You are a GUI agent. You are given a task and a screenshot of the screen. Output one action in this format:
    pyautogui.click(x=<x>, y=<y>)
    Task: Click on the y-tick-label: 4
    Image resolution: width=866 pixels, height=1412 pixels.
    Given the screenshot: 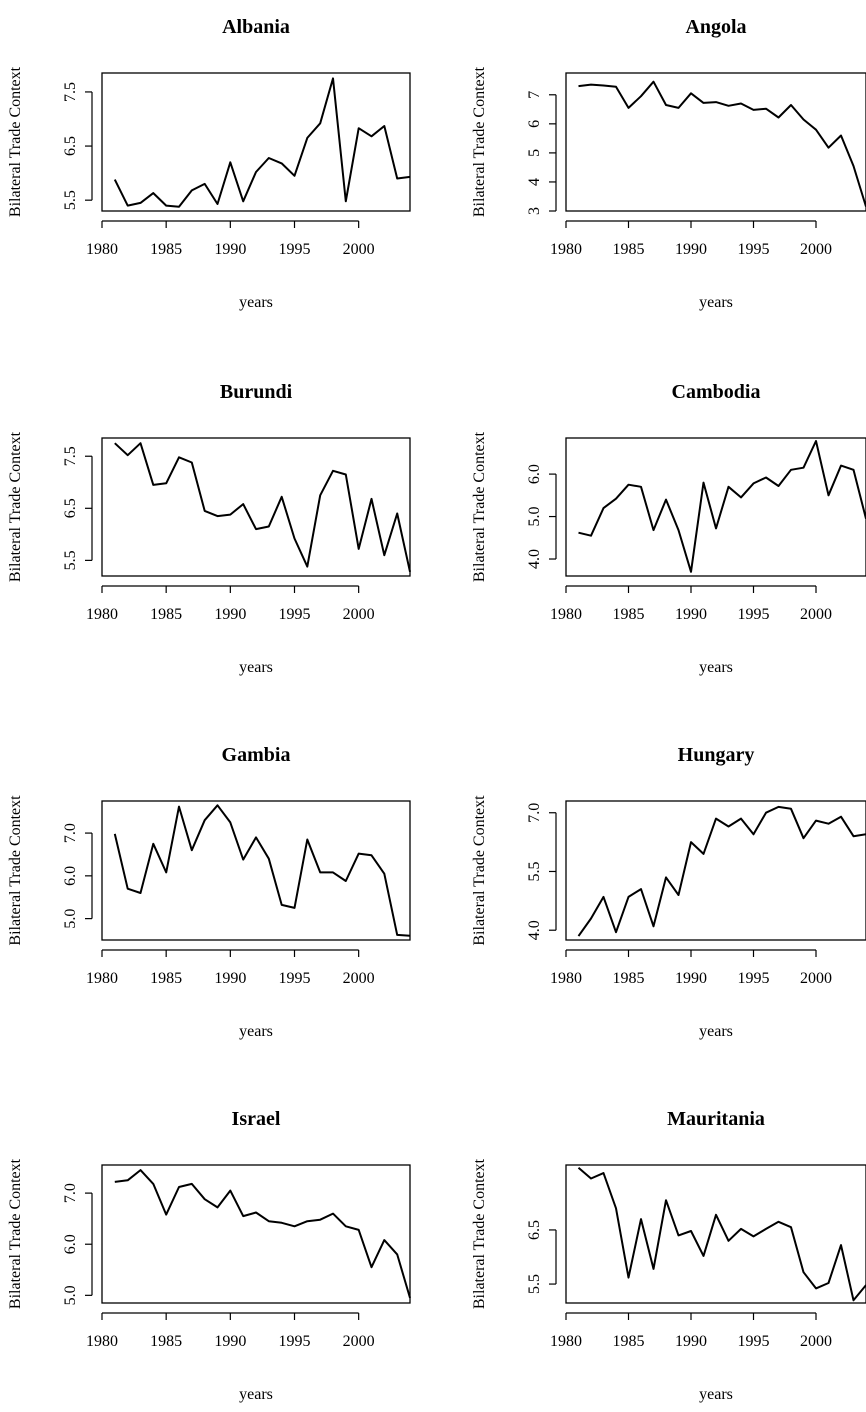 What is the action you would take?
    pyautogui.click(x=534, y=182)
    